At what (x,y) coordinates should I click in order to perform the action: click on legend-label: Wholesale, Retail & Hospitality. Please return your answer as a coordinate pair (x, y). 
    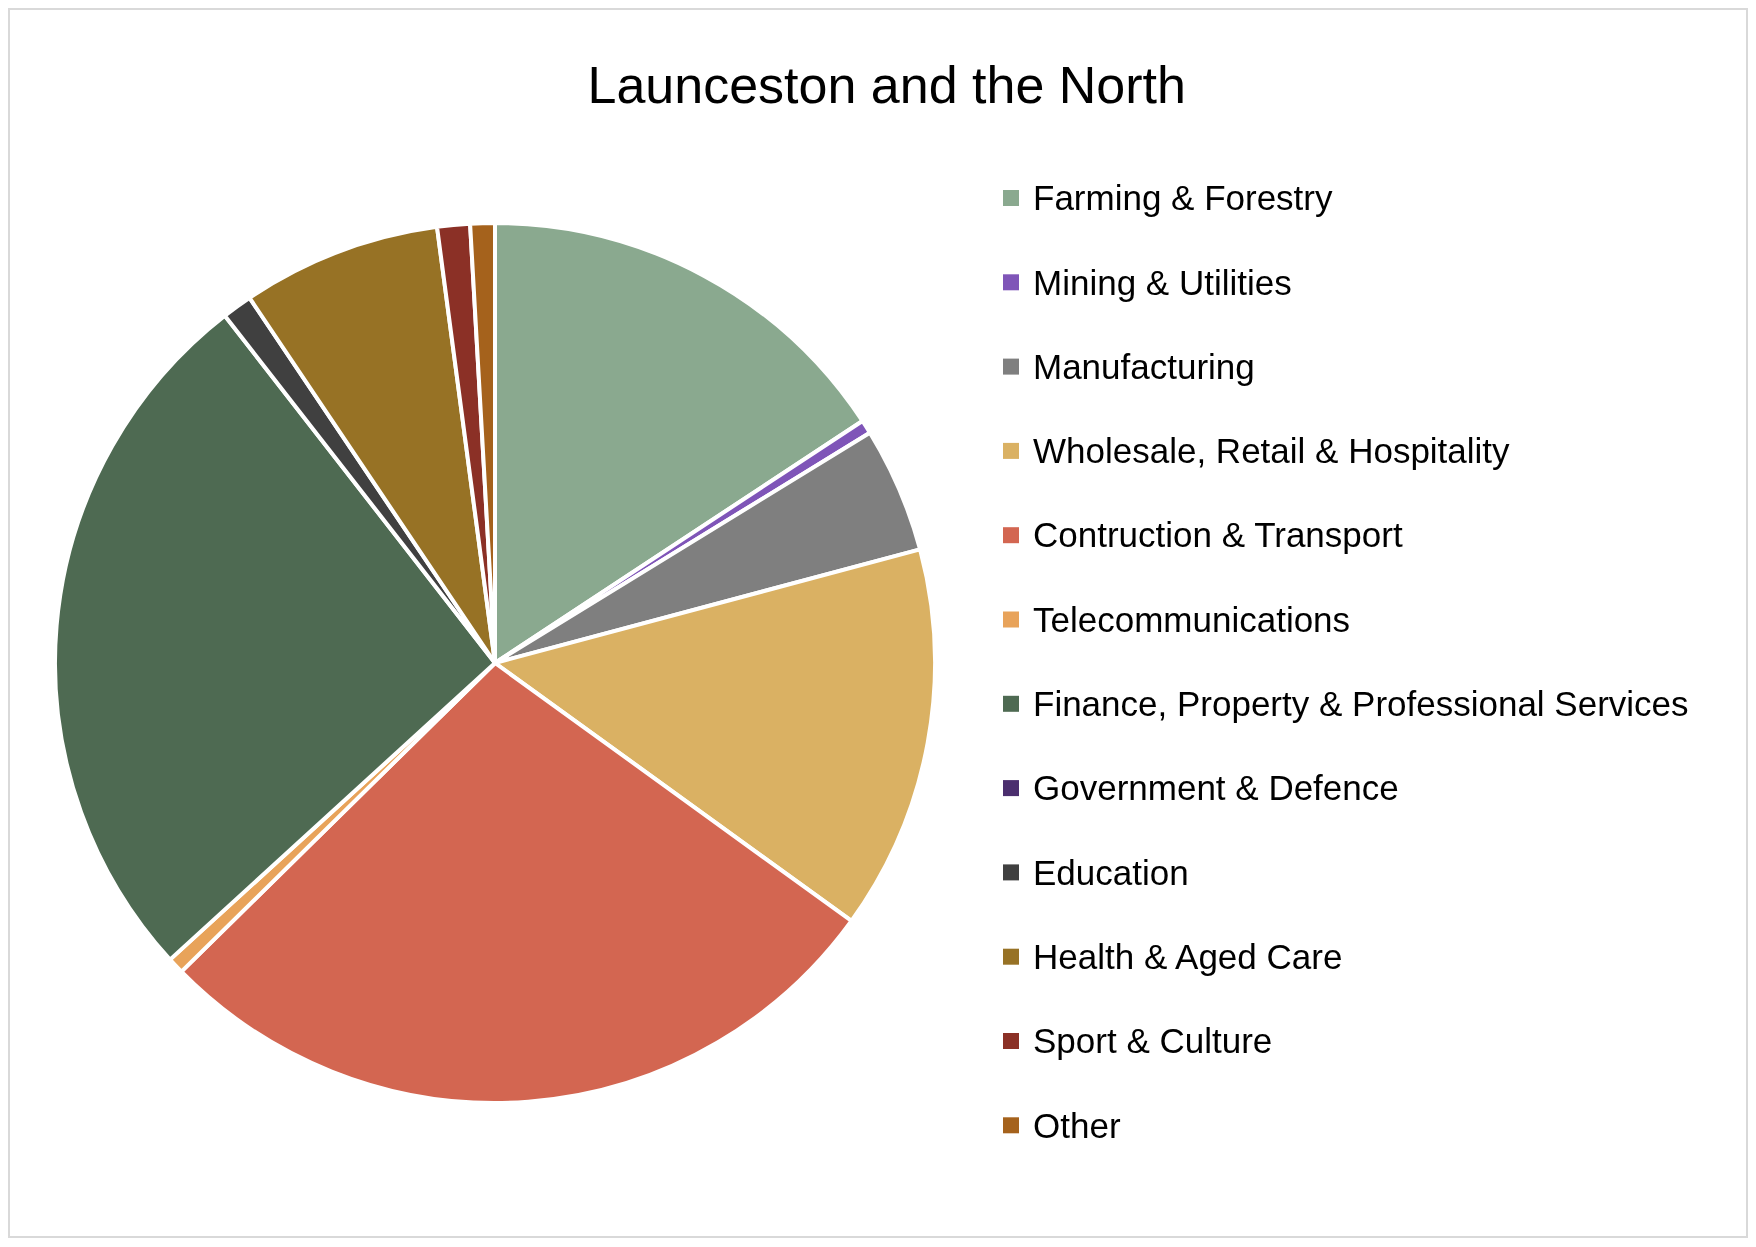
    Looking at the image, I should click on (1272, 451).